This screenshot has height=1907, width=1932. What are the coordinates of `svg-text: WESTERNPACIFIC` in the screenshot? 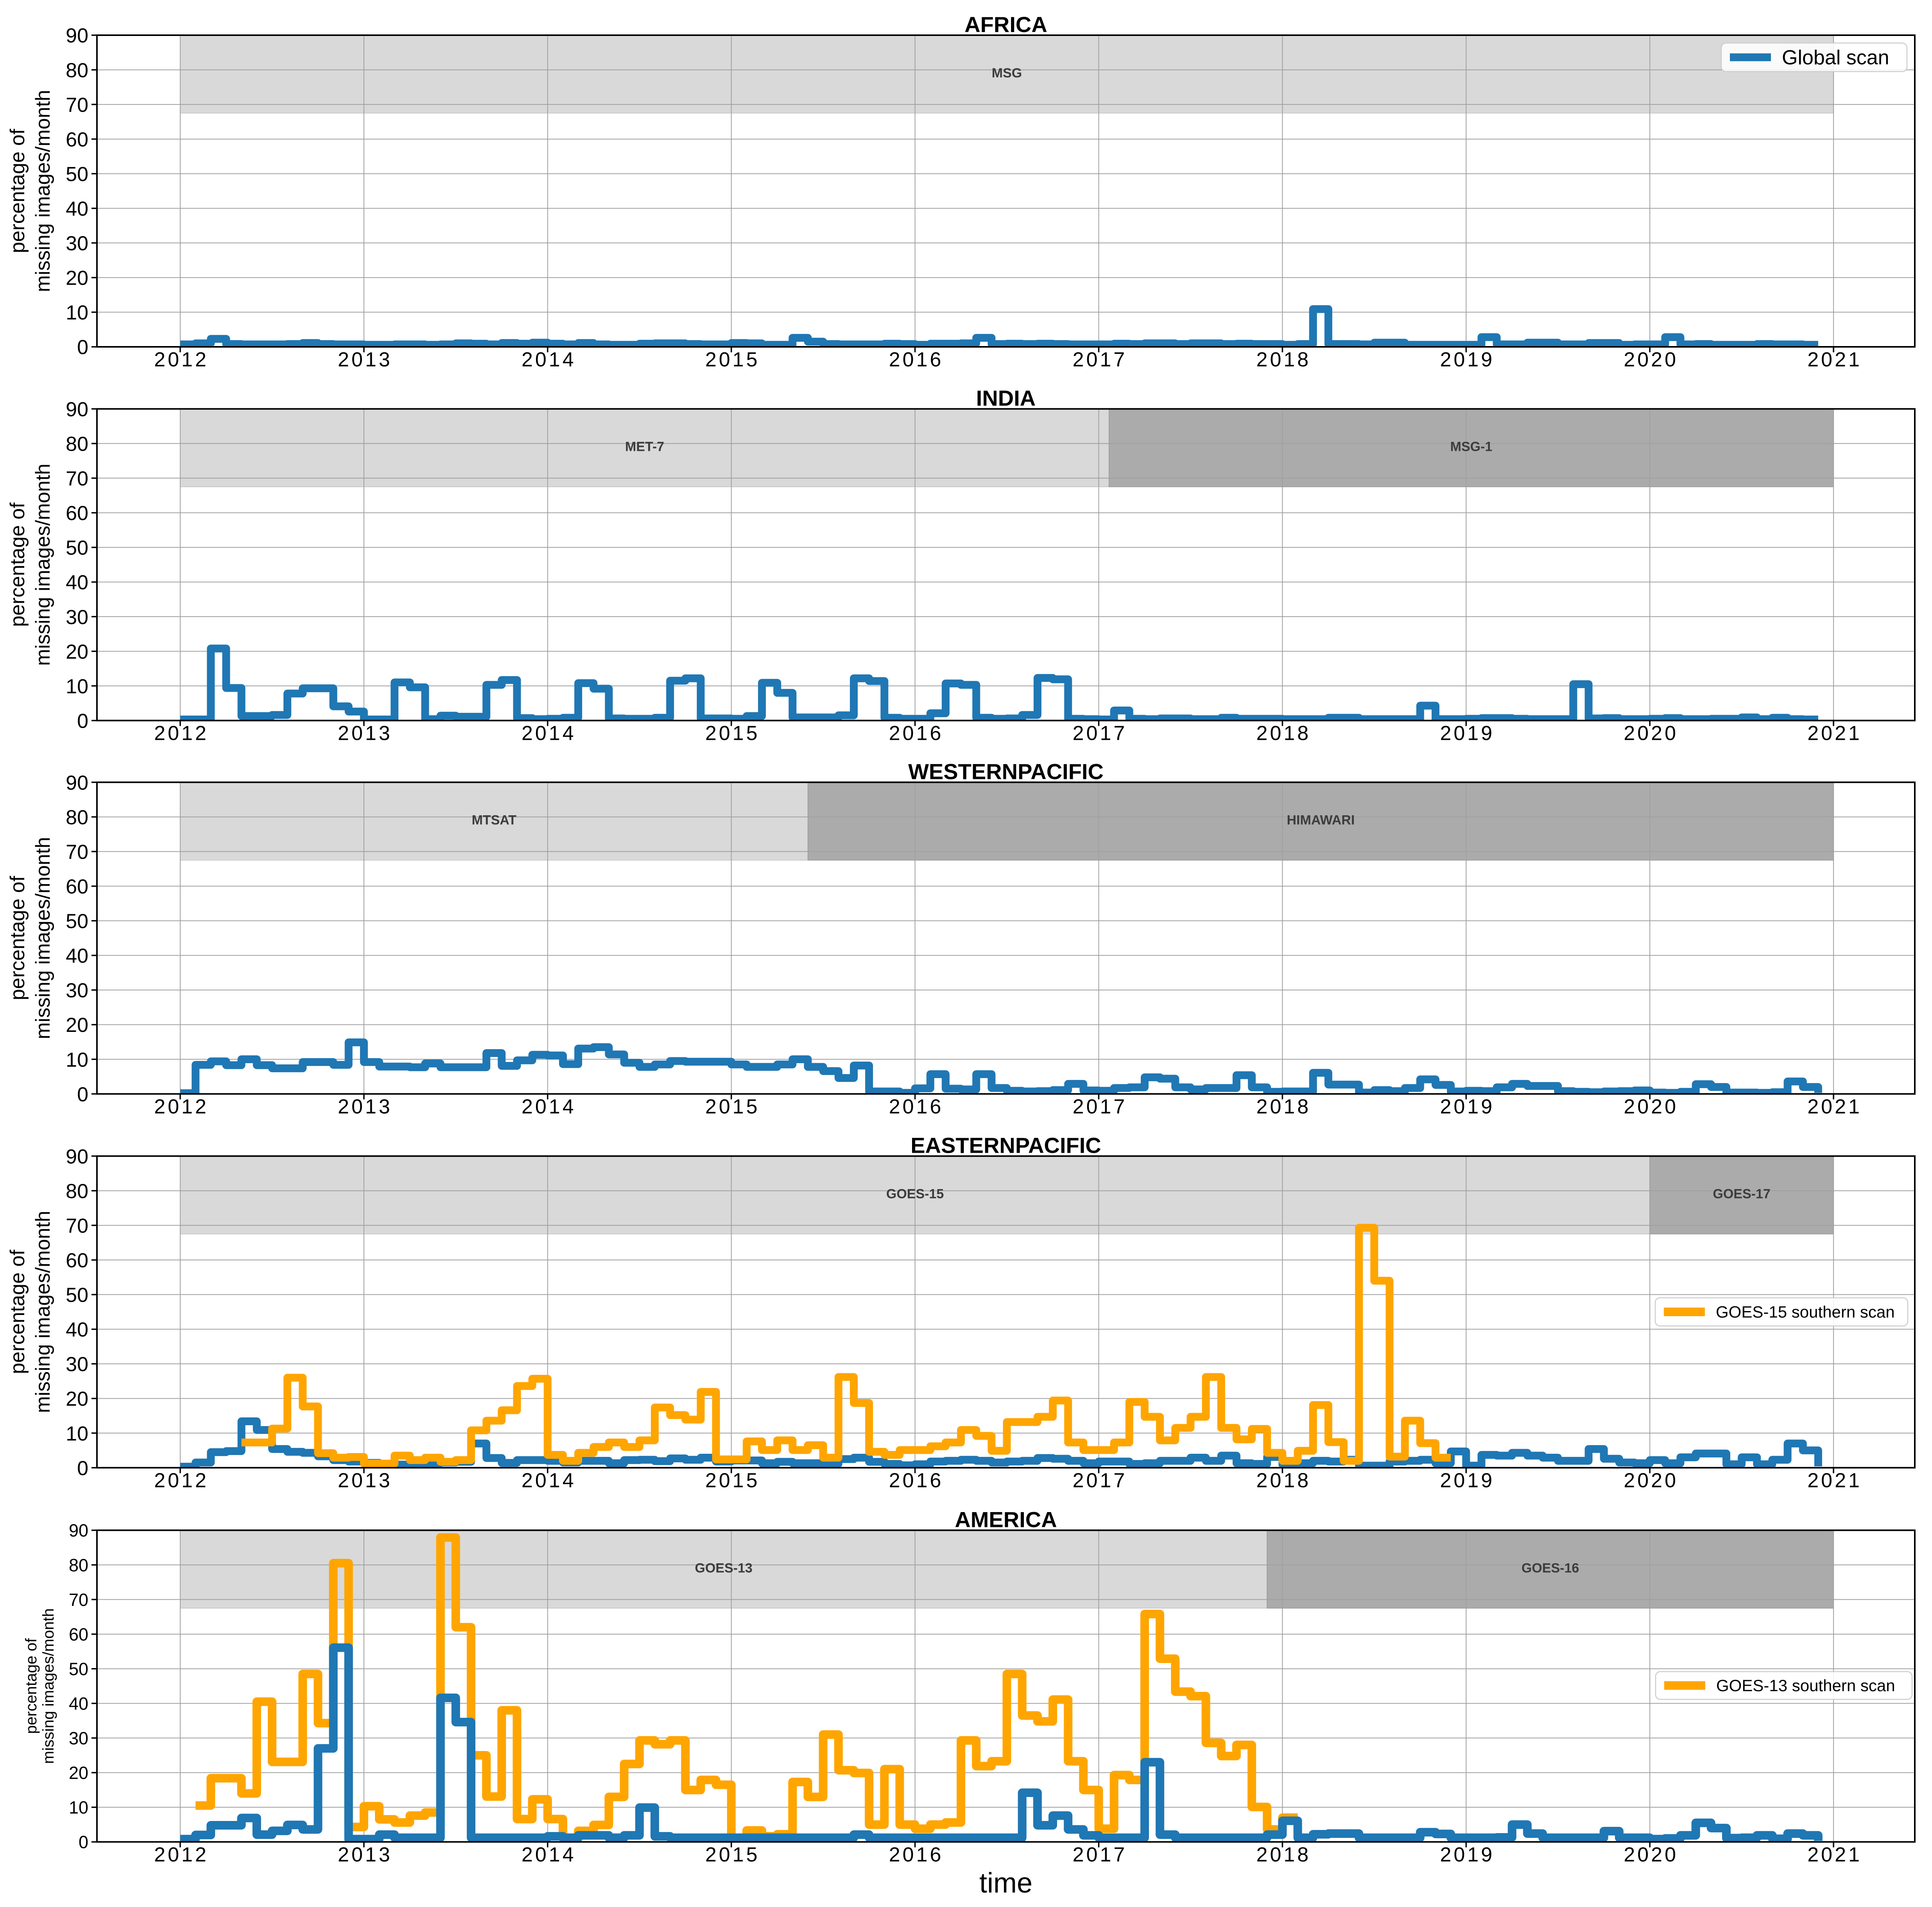 It's located at (1006, 771).